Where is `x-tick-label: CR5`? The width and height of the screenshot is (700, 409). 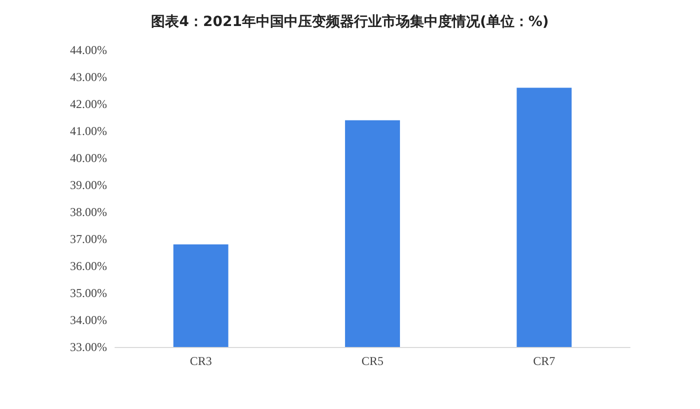 x-tick-label: CR5 is located at coordinates (372, 361).